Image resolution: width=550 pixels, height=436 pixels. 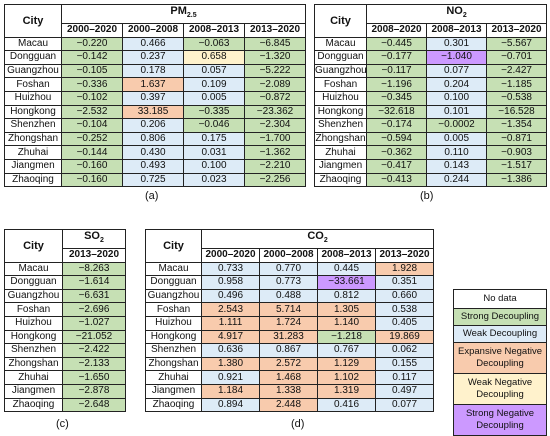 What do you see at coordinates (214, 166) in the screenshot?
I see `value-cell: 0.100` at bounding box center [214, 166].